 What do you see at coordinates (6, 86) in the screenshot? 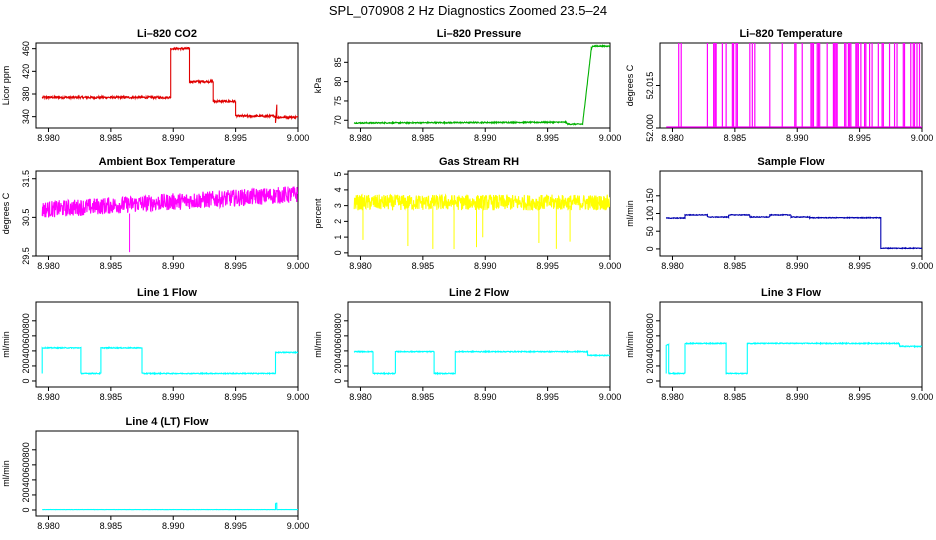
I see `y-axis-label: Licor ppm` at bounding box center [6, 86].